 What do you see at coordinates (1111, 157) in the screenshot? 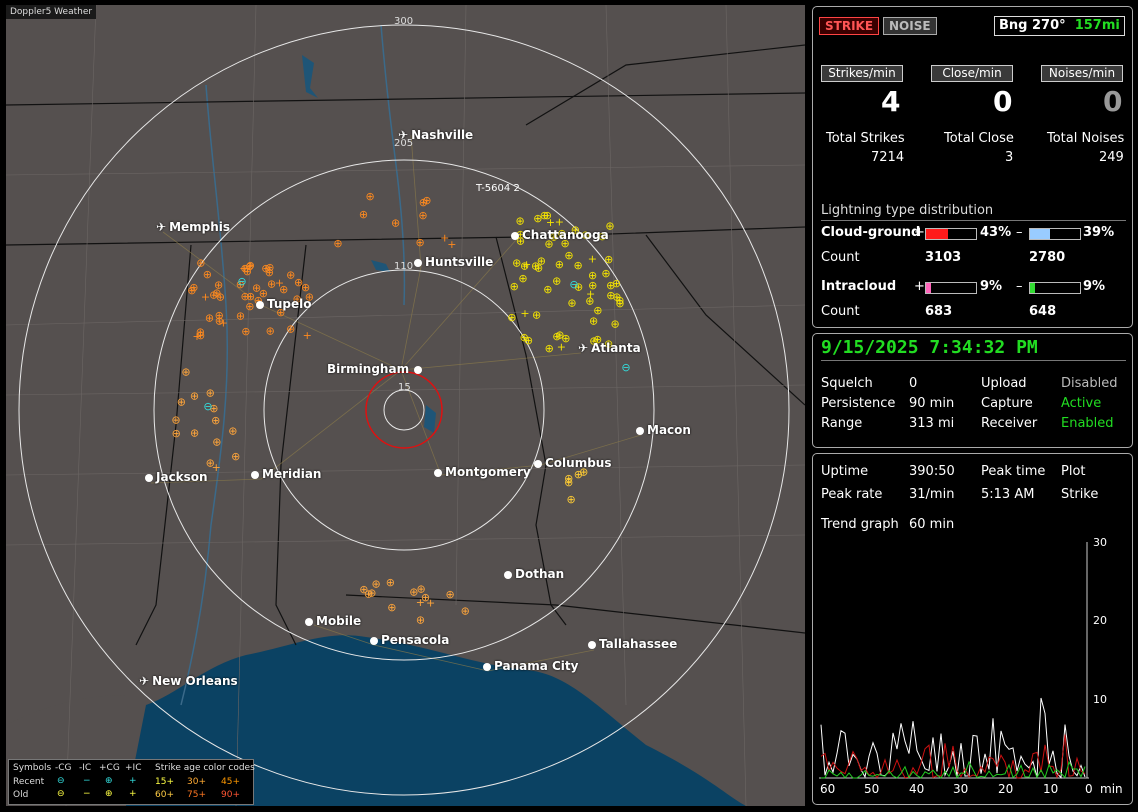
I see `total-noises-value: 249` at bounding box center [1111, 157].